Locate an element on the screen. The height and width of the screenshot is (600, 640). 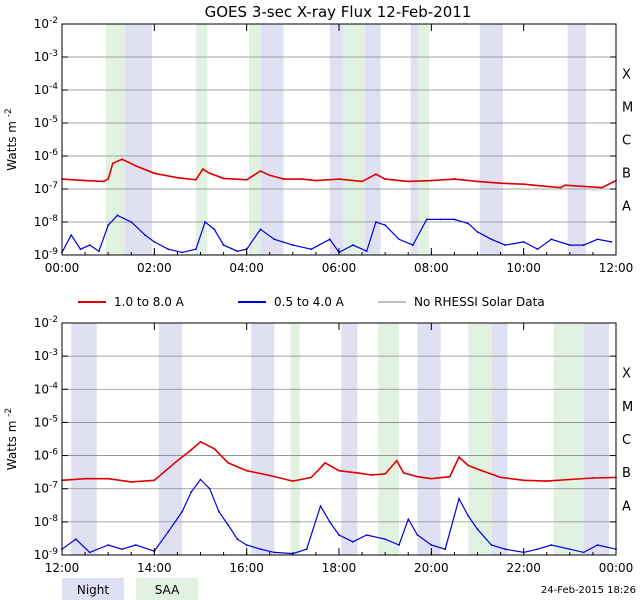
bottom-series-short-line is located at coordinates (339, 516).